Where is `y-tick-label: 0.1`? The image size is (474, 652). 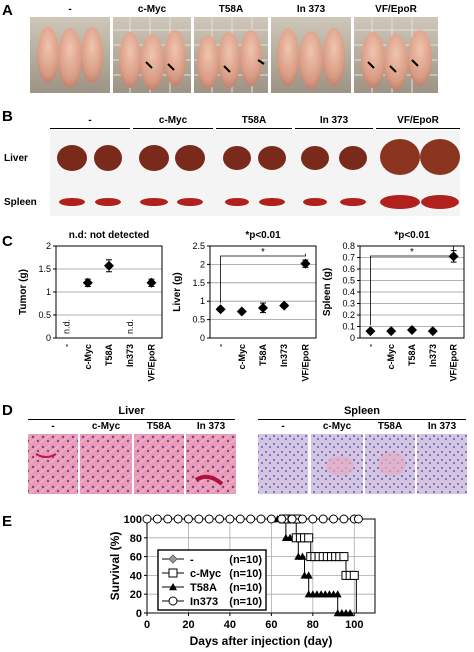
y-tick-label: 0.1 is located at coordinates (348, 327).